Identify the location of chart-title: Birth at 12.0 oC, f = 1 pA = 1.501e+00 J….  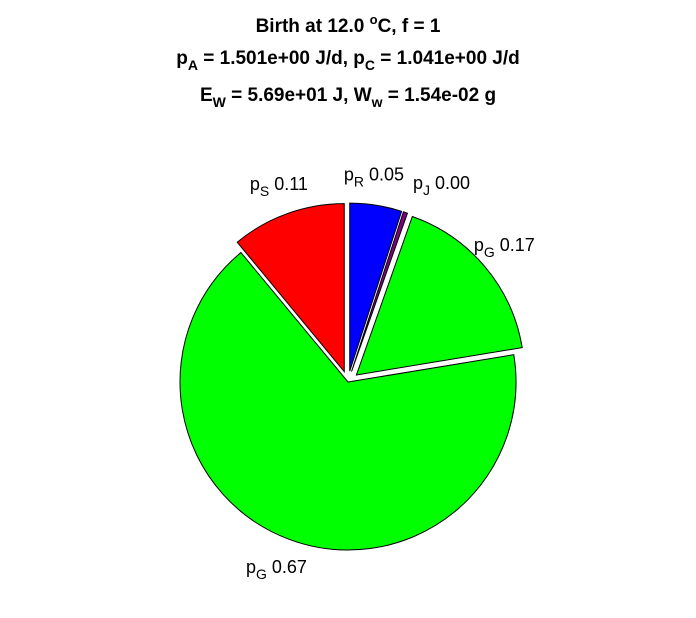
(348, 61).